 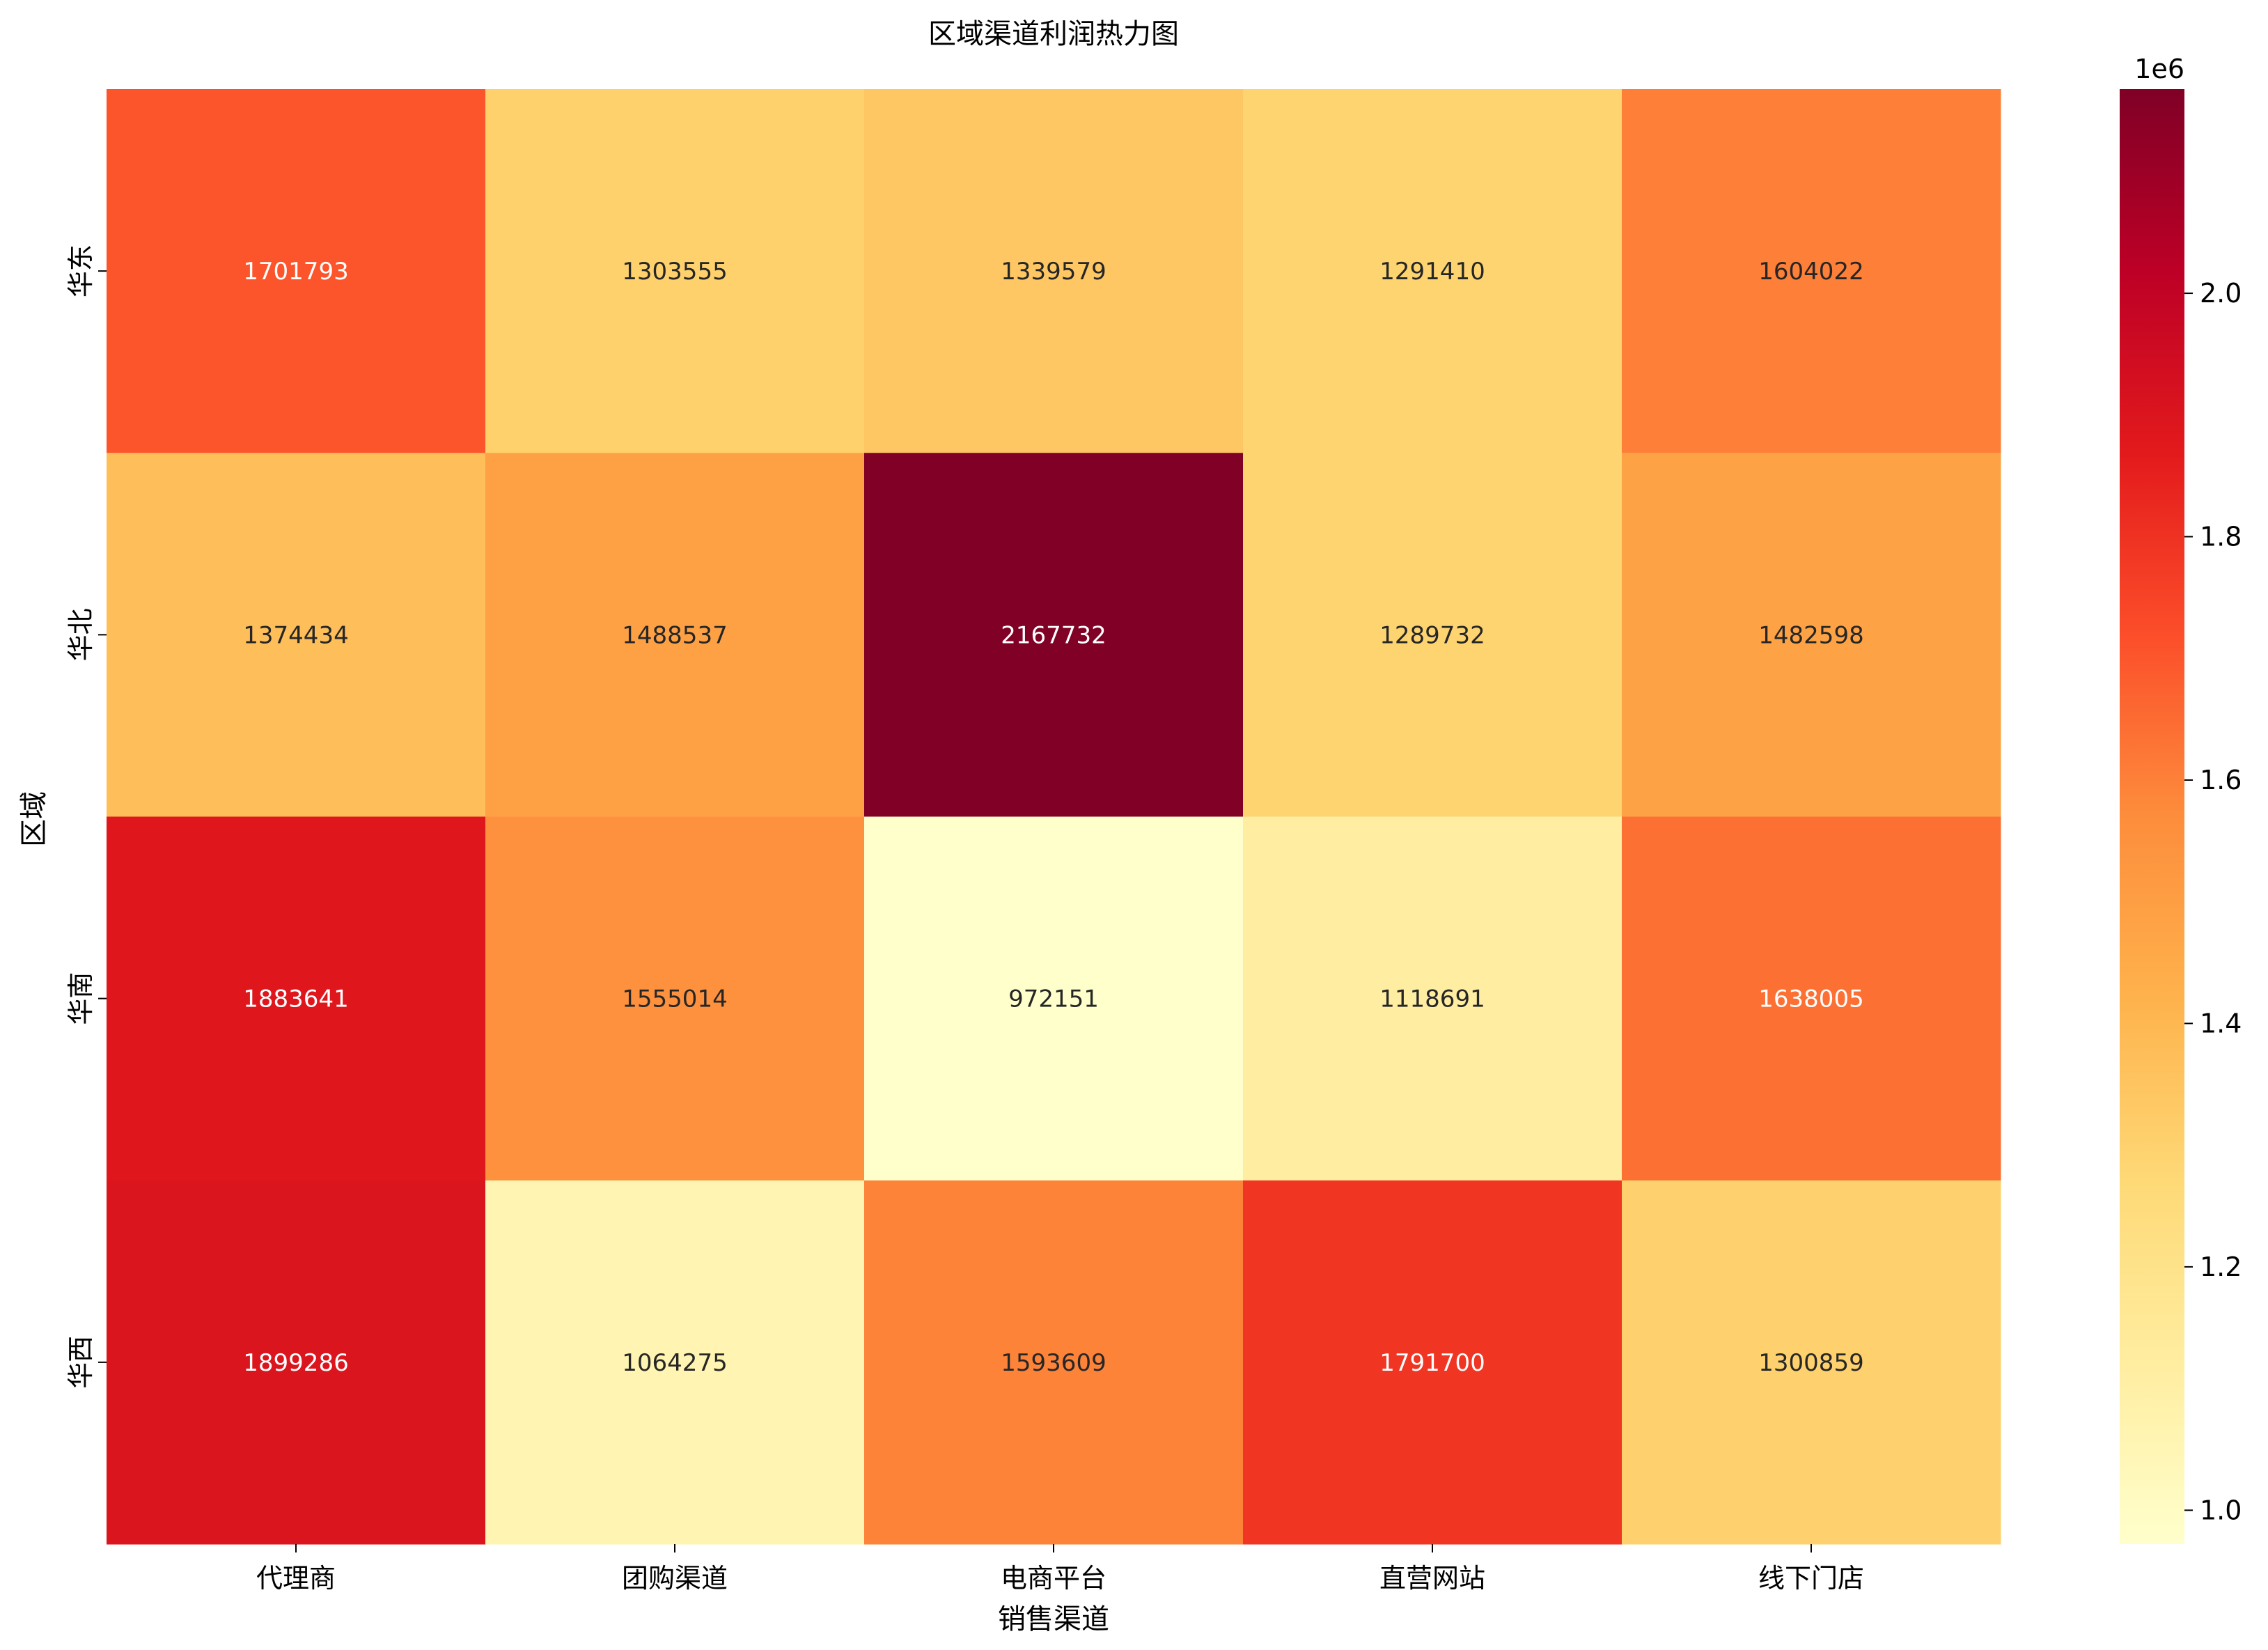 I want to click on x-axis: 代理商 团购渠道 电商平台 直营网站 线下门店, so click(x=1060, y=1569).